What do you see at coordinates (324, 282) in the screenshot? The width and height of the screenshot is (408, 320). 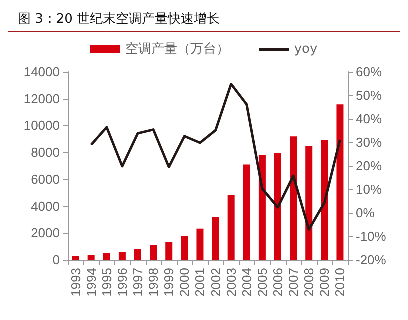 I see `x-tick-label: 2009` at bounding box center [324, 282].